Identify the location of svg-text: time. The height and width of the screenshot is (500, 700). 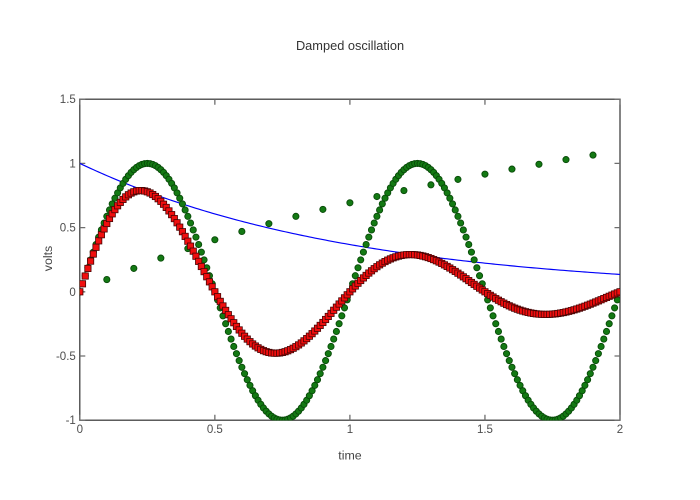
(350, 456).